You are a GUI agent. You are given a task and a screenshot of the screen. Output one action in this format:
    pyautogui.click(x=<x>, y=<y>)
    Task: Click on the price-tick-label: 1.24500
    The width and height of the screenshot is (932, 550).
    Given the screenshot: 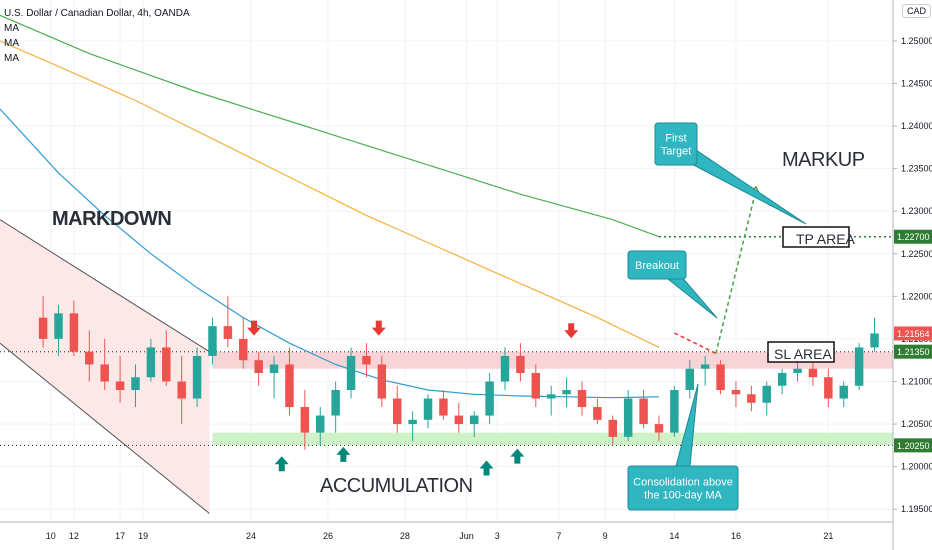 What is the action you would take?
    pyautogui.click(x=916, y=83)
    